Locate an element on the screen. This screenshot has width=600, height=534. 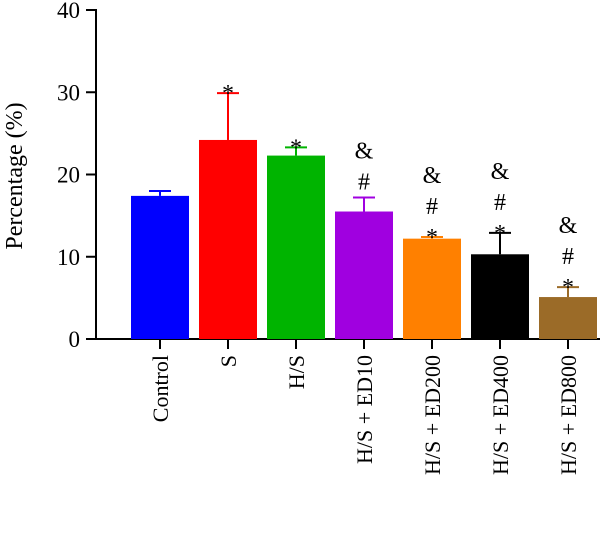
x-category-label: Control is located at coordinates (160, 388).